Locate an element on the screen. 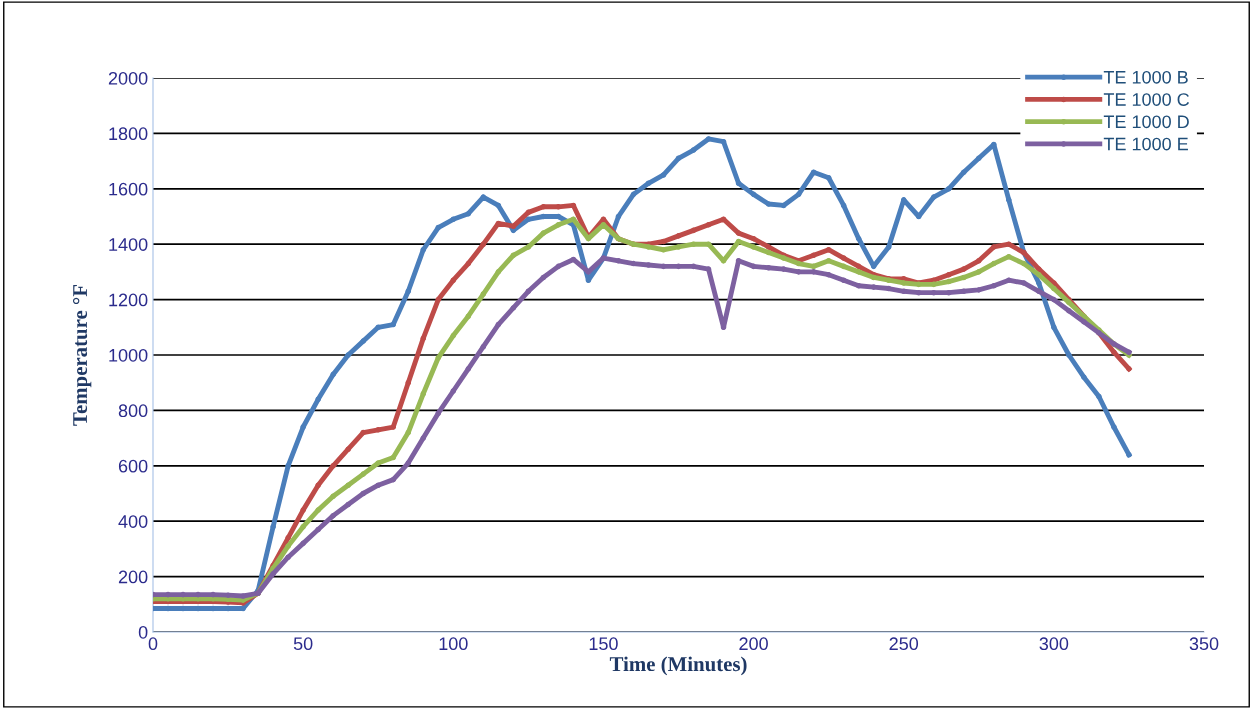 The image size is (1253, 709). x-tick-label: 200 is located at coordinates (753, 644).